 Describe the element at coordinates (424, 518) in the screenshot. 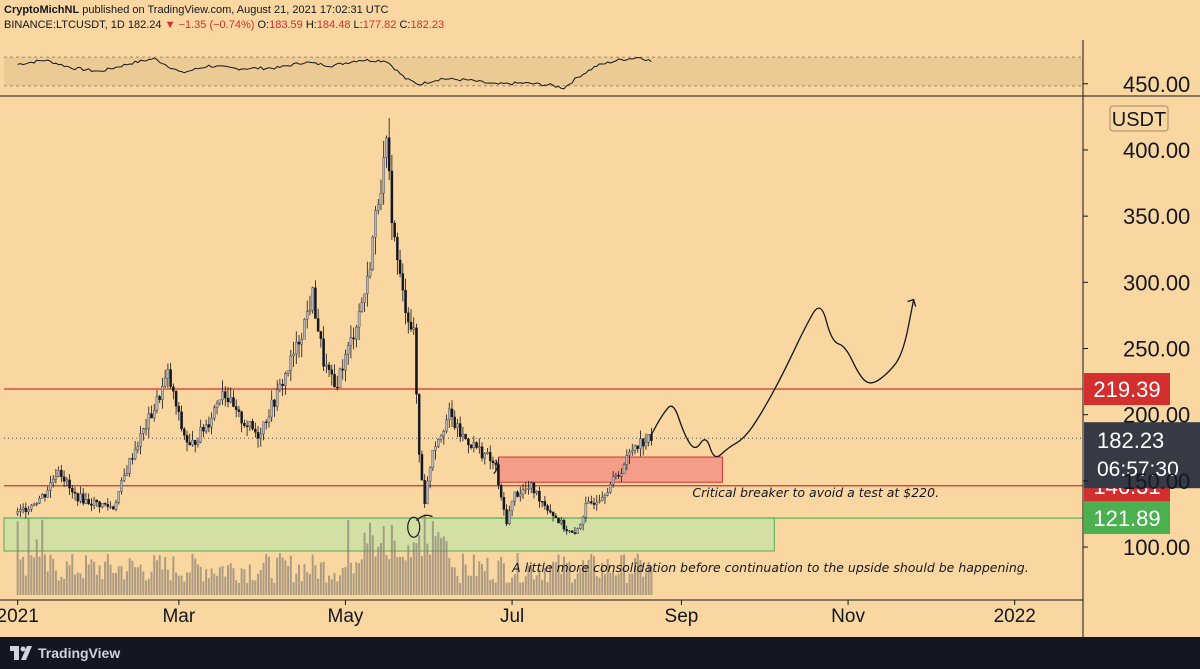

I see `sweep-arrow-mark` at that location.